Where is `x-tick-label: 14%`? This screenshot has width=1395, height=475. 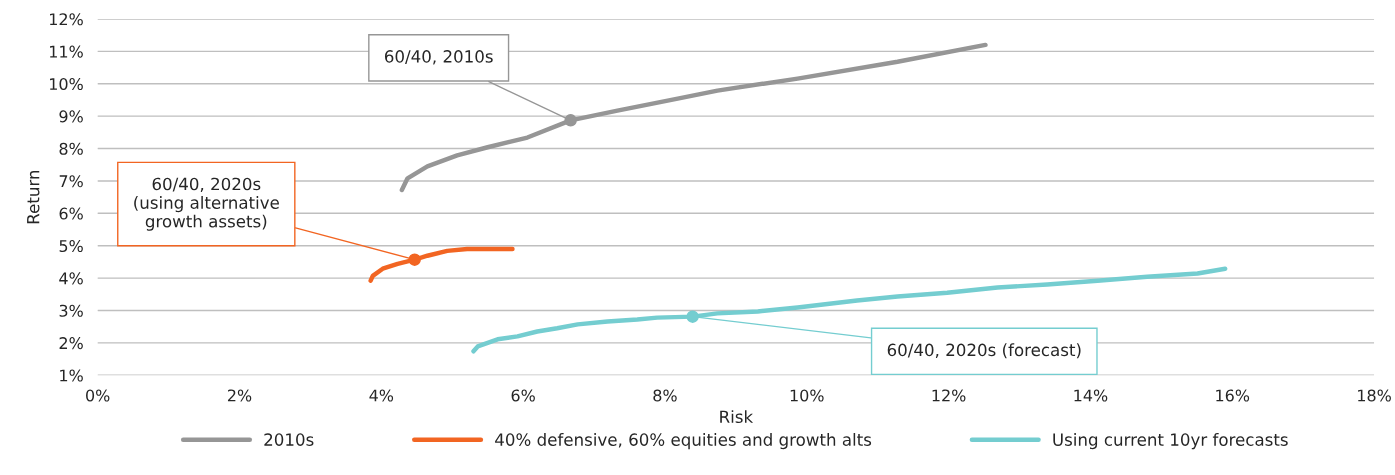 x-tick-label: 14% is located at coordinates (1091, 395).